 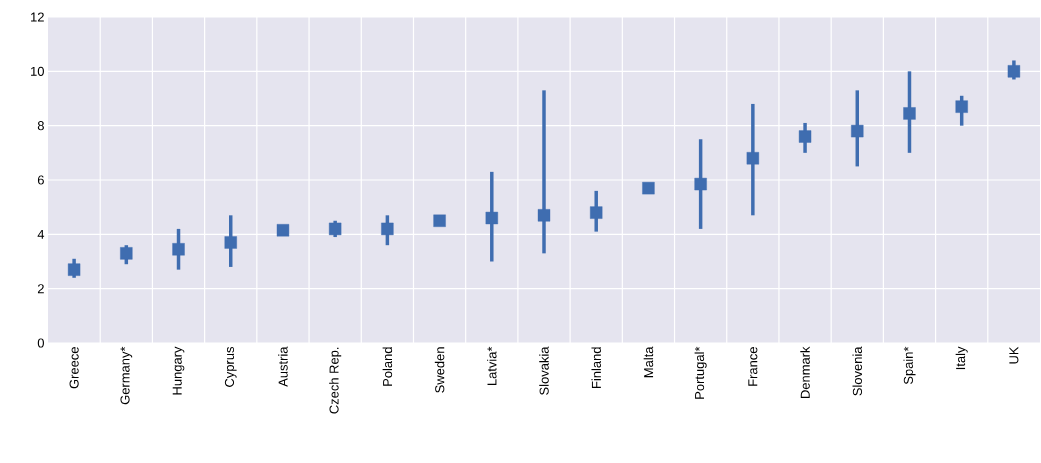 What do you see at coordinates (544, 370) in the screenshot?
I see `x-tick-label: Slovakia` at bounding box center [544, 370].